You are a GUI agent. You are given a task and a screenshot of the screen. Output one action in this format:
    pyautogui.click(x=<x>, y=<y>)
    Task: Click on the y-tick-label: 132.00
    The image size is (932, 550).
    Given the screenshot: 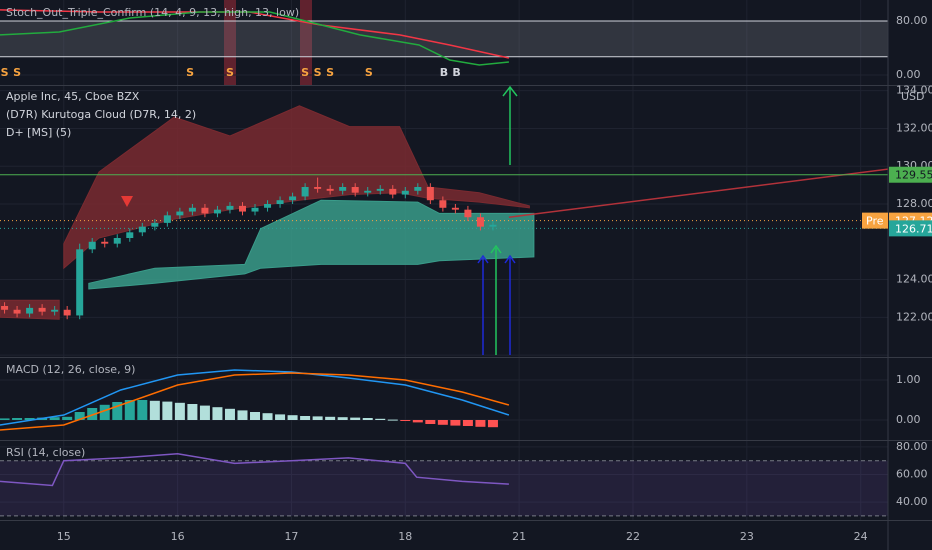 What is the action you would take?
    pyautogui.click(x=914, y=127)
    